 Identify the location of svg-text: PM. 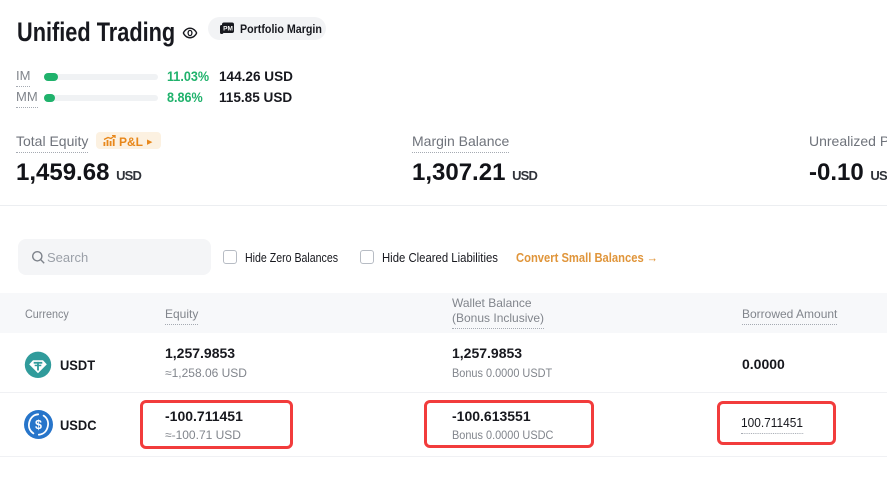
(228, 29).